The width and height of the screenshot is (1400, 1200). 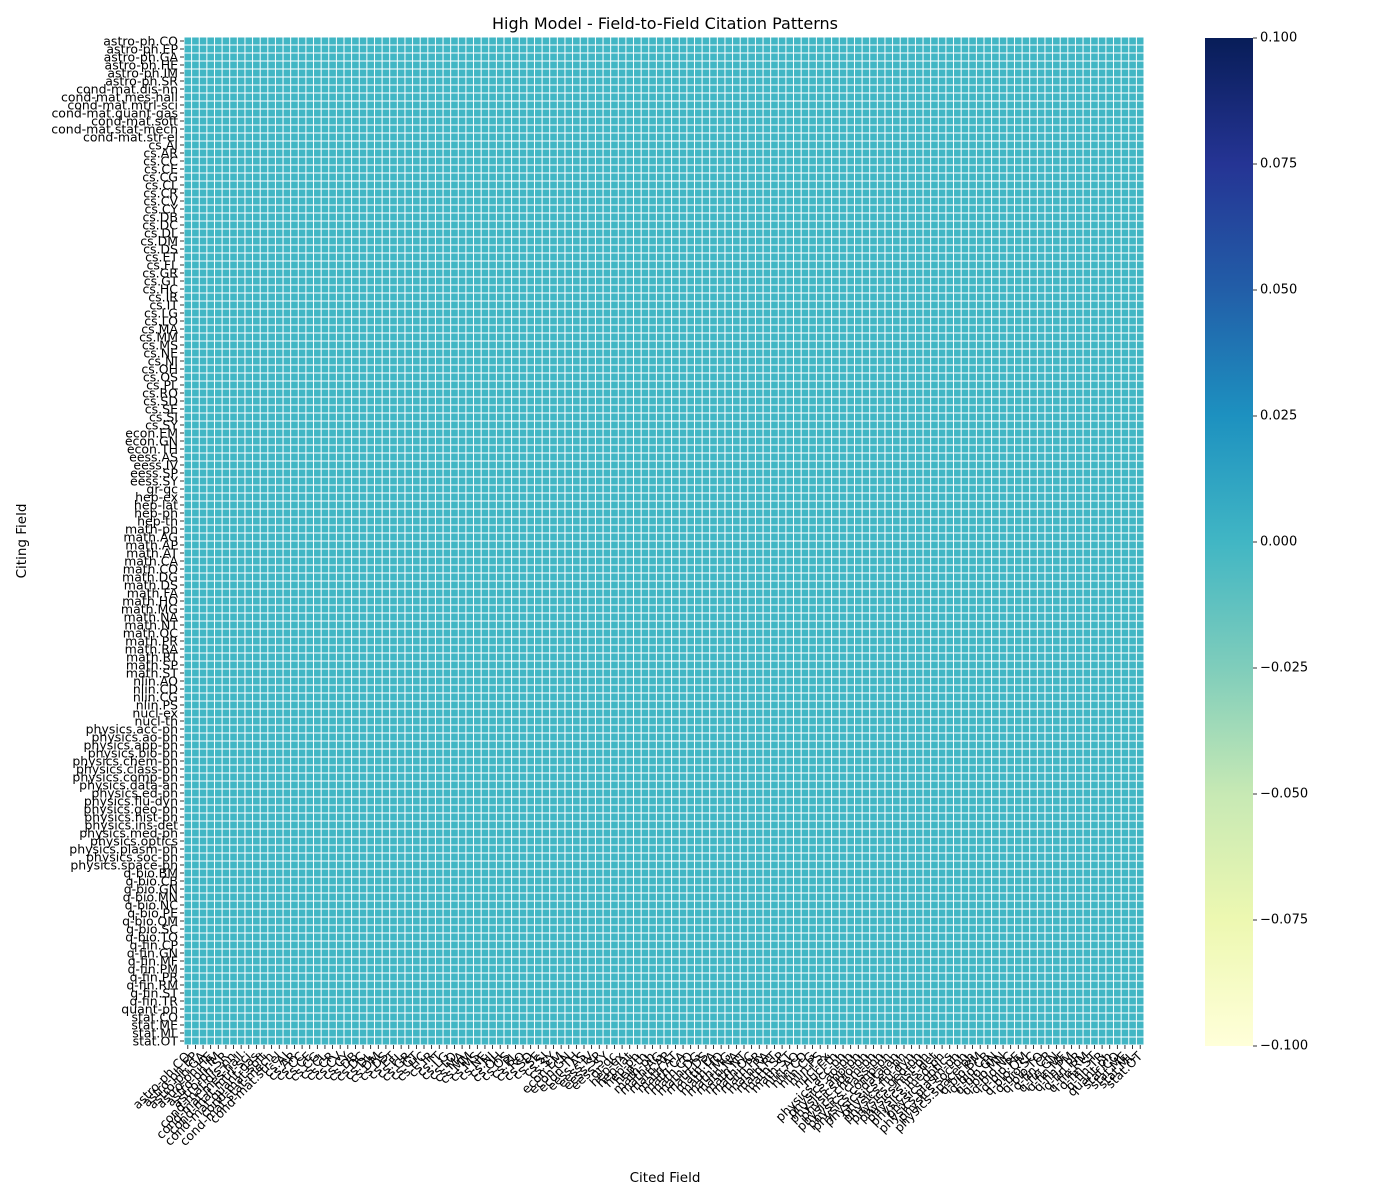 What do you see at coordinates (160, 217) in the screenshot?
I see `row-label: cs.DB` at bounding box center [160, 217].